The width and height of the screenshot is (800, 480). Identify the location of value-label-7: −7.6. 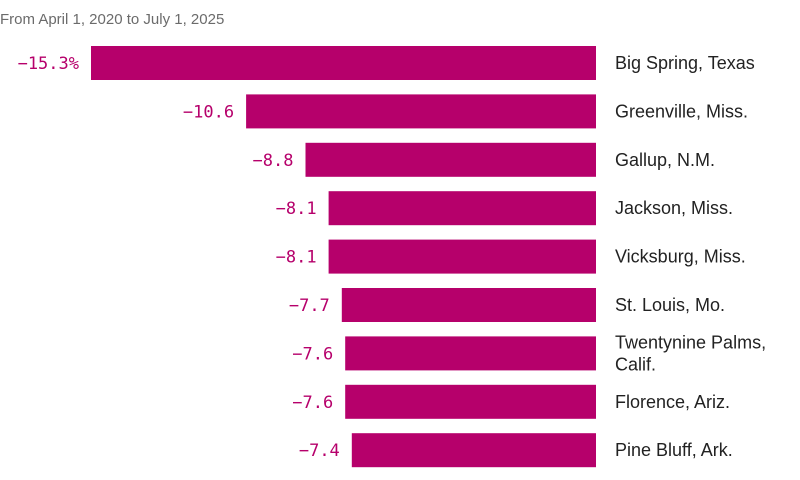
(312, 403).